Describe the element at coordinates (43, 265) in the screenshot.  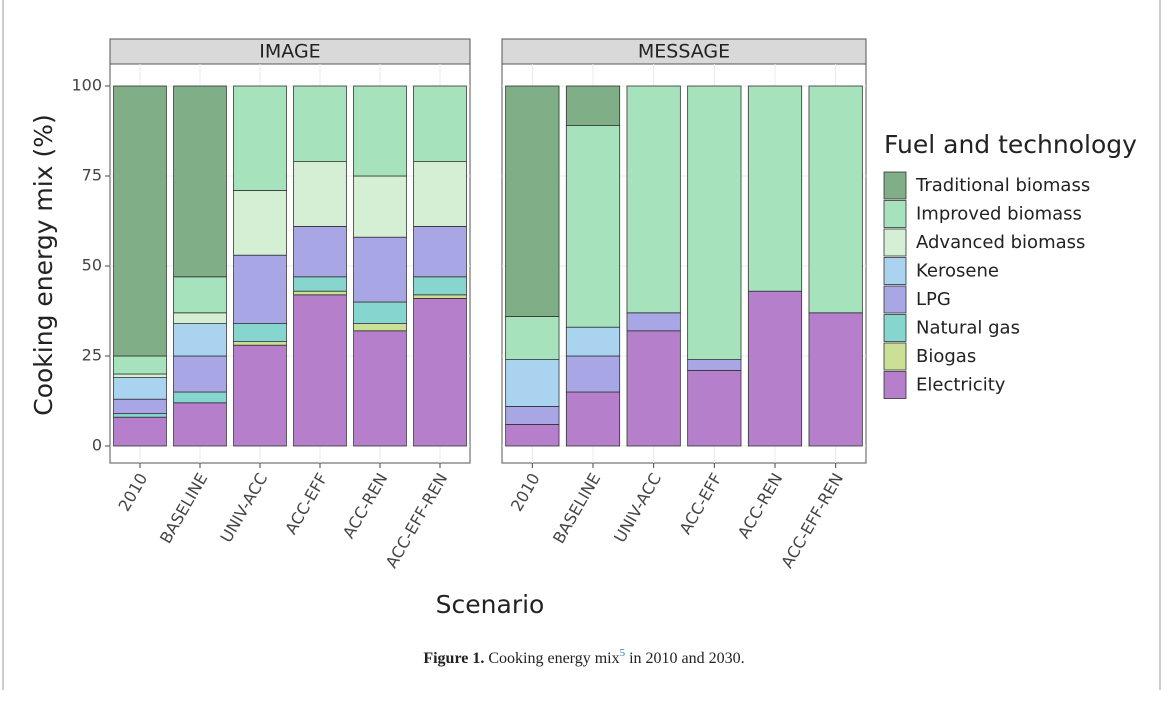
I see `y-axis-label: Cooking energy mix (%)` at that location.